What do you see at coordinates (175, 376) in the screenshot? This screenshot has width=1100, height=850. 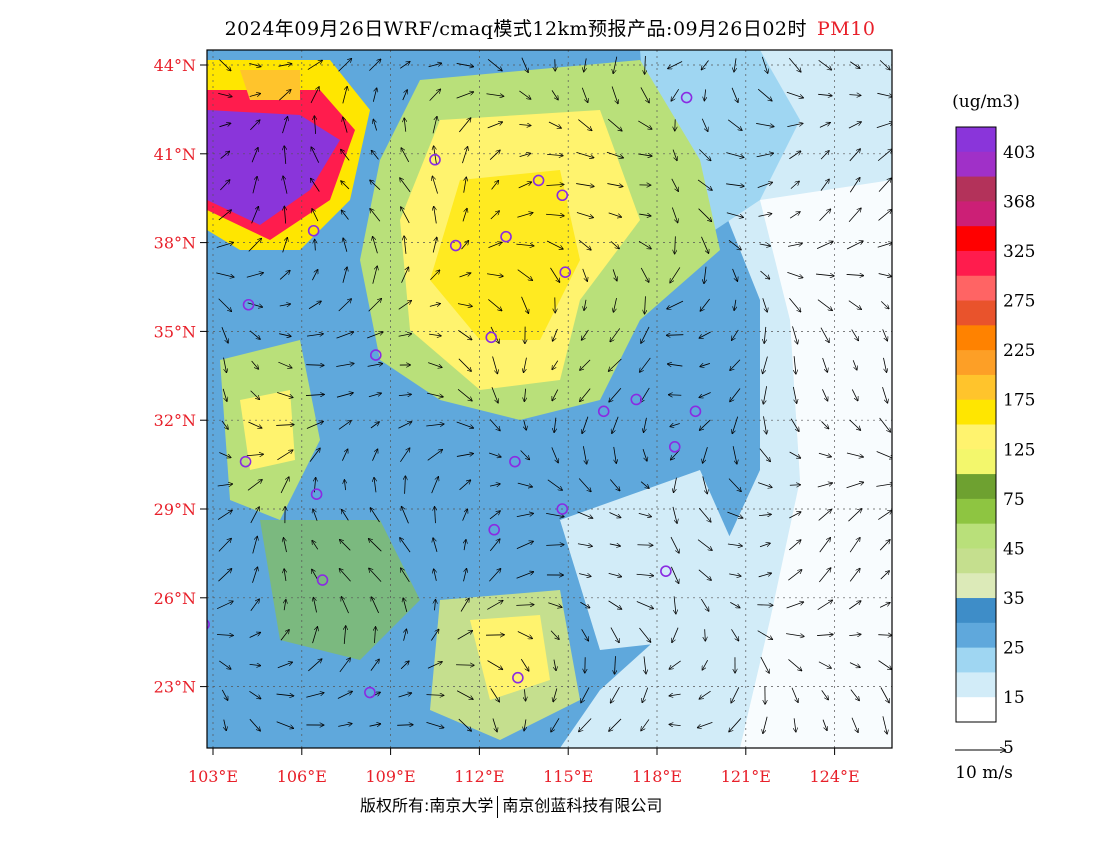 I see `latitude-labels: 44°N 41°N 38°N 35°N 32°N 29°N 26°N 23°N` at bounding box center [175, 376].